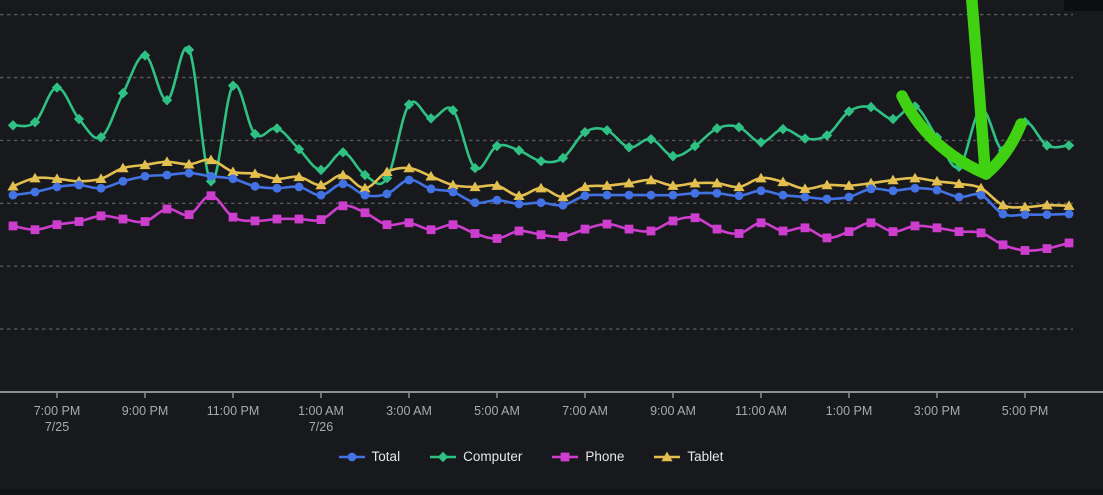  What do you see at coordinates (961, 90) in the screenshot?
I see `hand-drawn-arrow-annotation` at bounding box center [961, 90].